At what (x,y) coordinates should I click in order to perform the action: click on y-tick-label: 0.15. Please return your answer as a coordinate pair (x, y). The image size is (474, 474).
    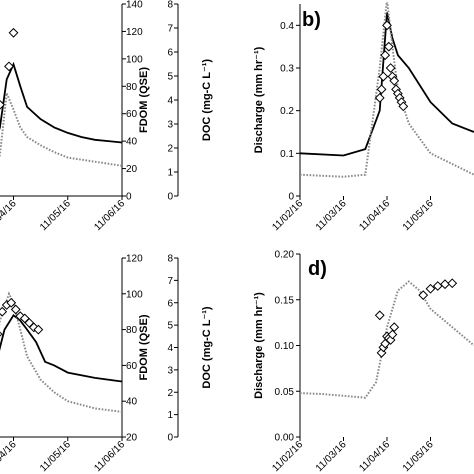
    Looking at the image, I should click on (285, 300).